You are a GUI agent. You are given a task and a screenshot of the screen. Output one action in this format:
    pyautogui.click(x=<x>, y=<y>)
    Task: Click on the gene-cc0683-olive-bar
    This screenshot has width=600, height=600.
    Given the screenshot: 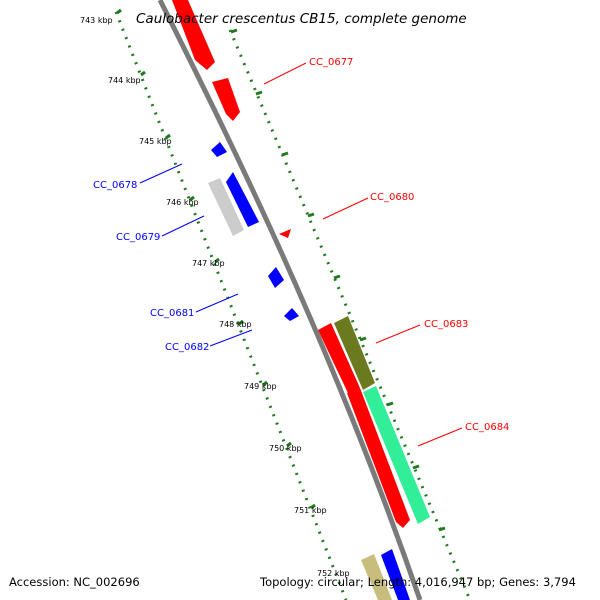 What is the action you would take?
    pyautogui.click(x=354, y=353)
    